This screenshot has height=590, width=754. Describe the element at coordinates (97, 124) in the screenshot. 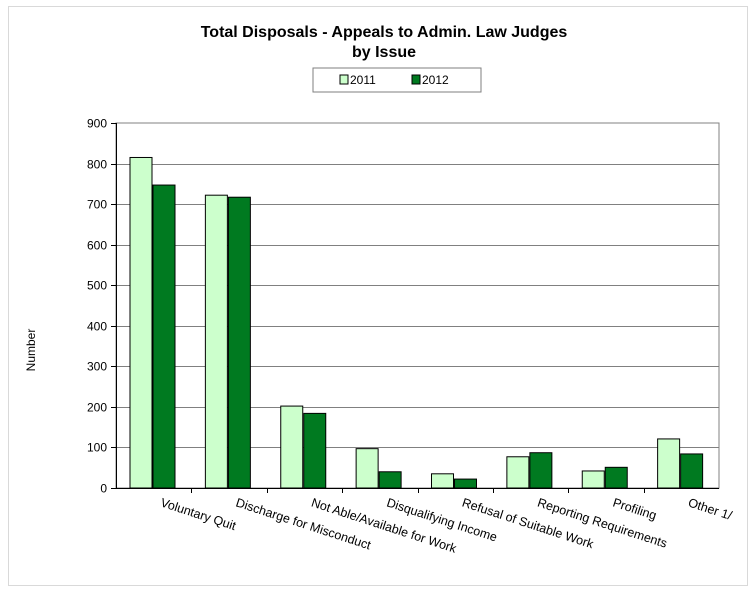

I see `y-tick-label: 900` at that location.